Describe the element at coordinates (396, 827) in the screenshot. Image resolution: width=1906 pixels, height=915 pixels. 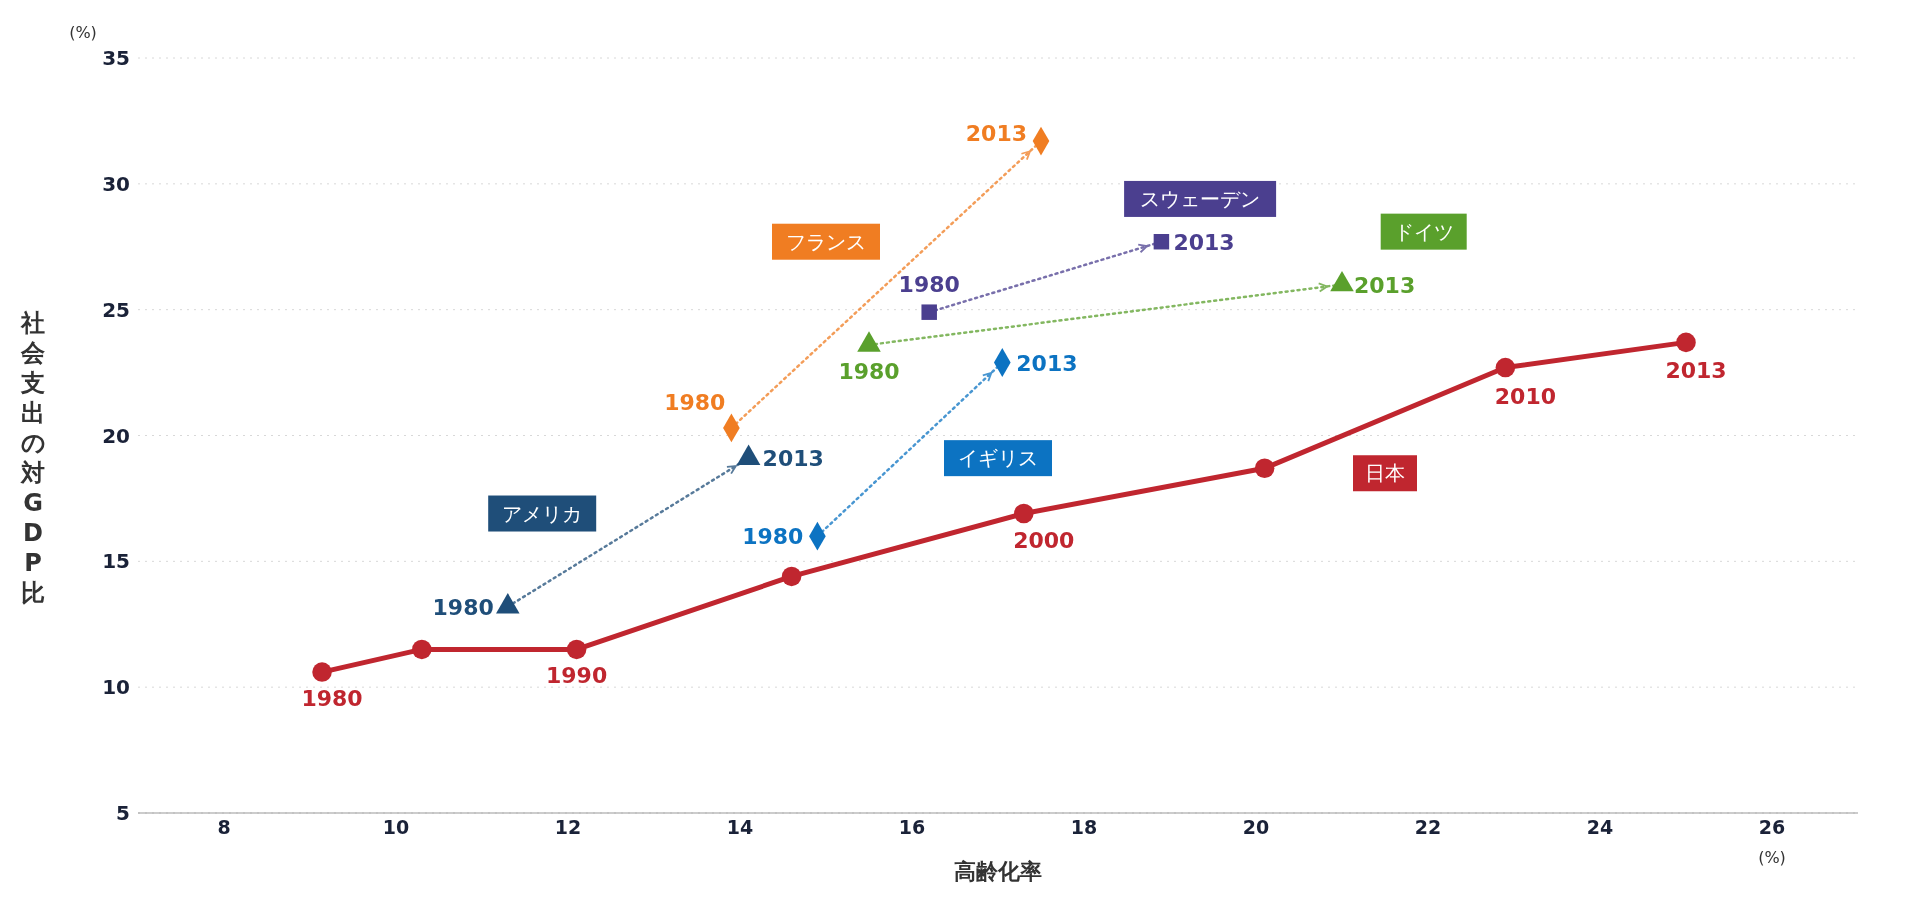
I see `x-tick-label: 10` at that location.